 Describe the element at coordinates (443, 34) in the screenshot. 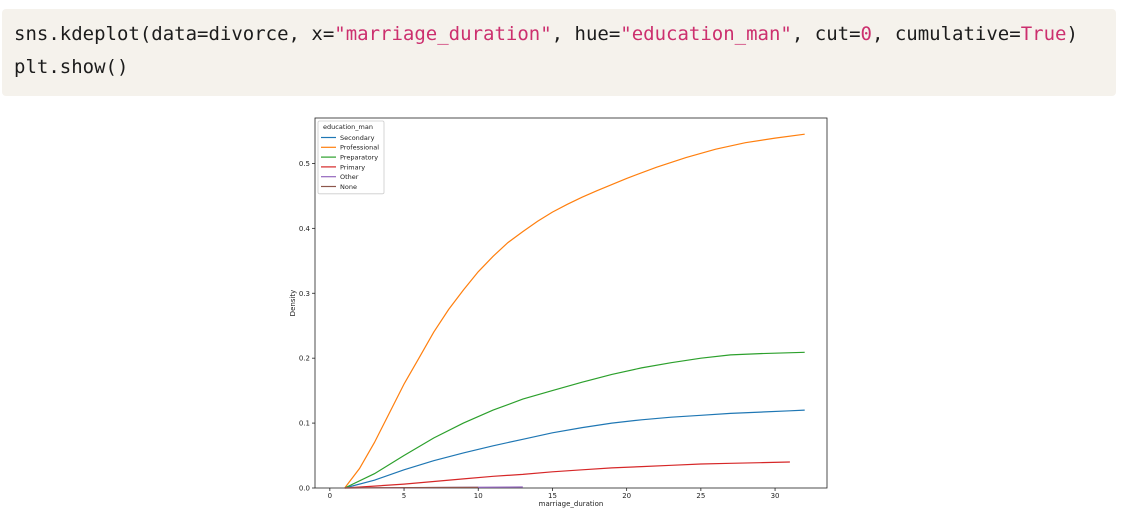

I see `code-token-str: "marriage_duration"` at that location.